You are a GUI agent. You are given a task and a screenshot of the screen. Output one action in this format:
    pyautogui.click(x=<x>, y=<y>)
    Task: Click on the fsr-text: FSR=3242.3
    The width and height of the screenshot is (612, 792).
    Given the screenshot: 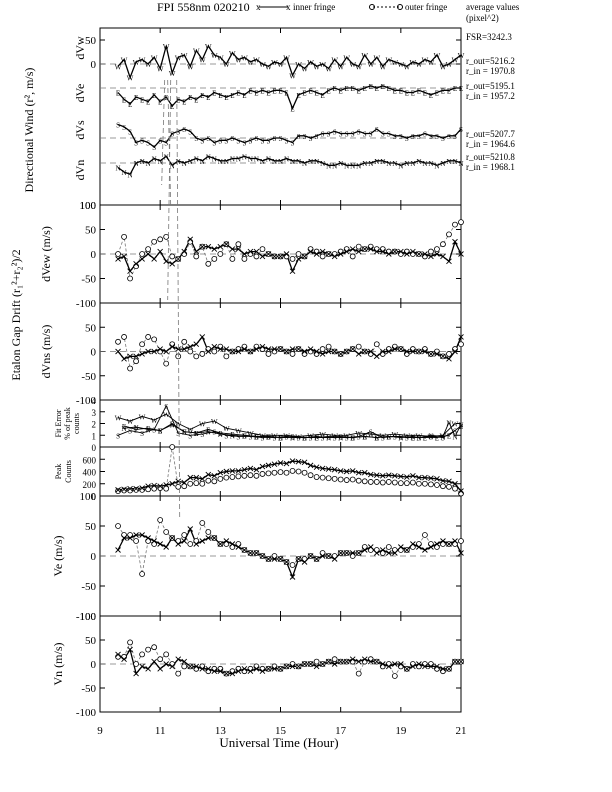 What is the action you would take?
    pyautogui.click(x=489, y=37)
    